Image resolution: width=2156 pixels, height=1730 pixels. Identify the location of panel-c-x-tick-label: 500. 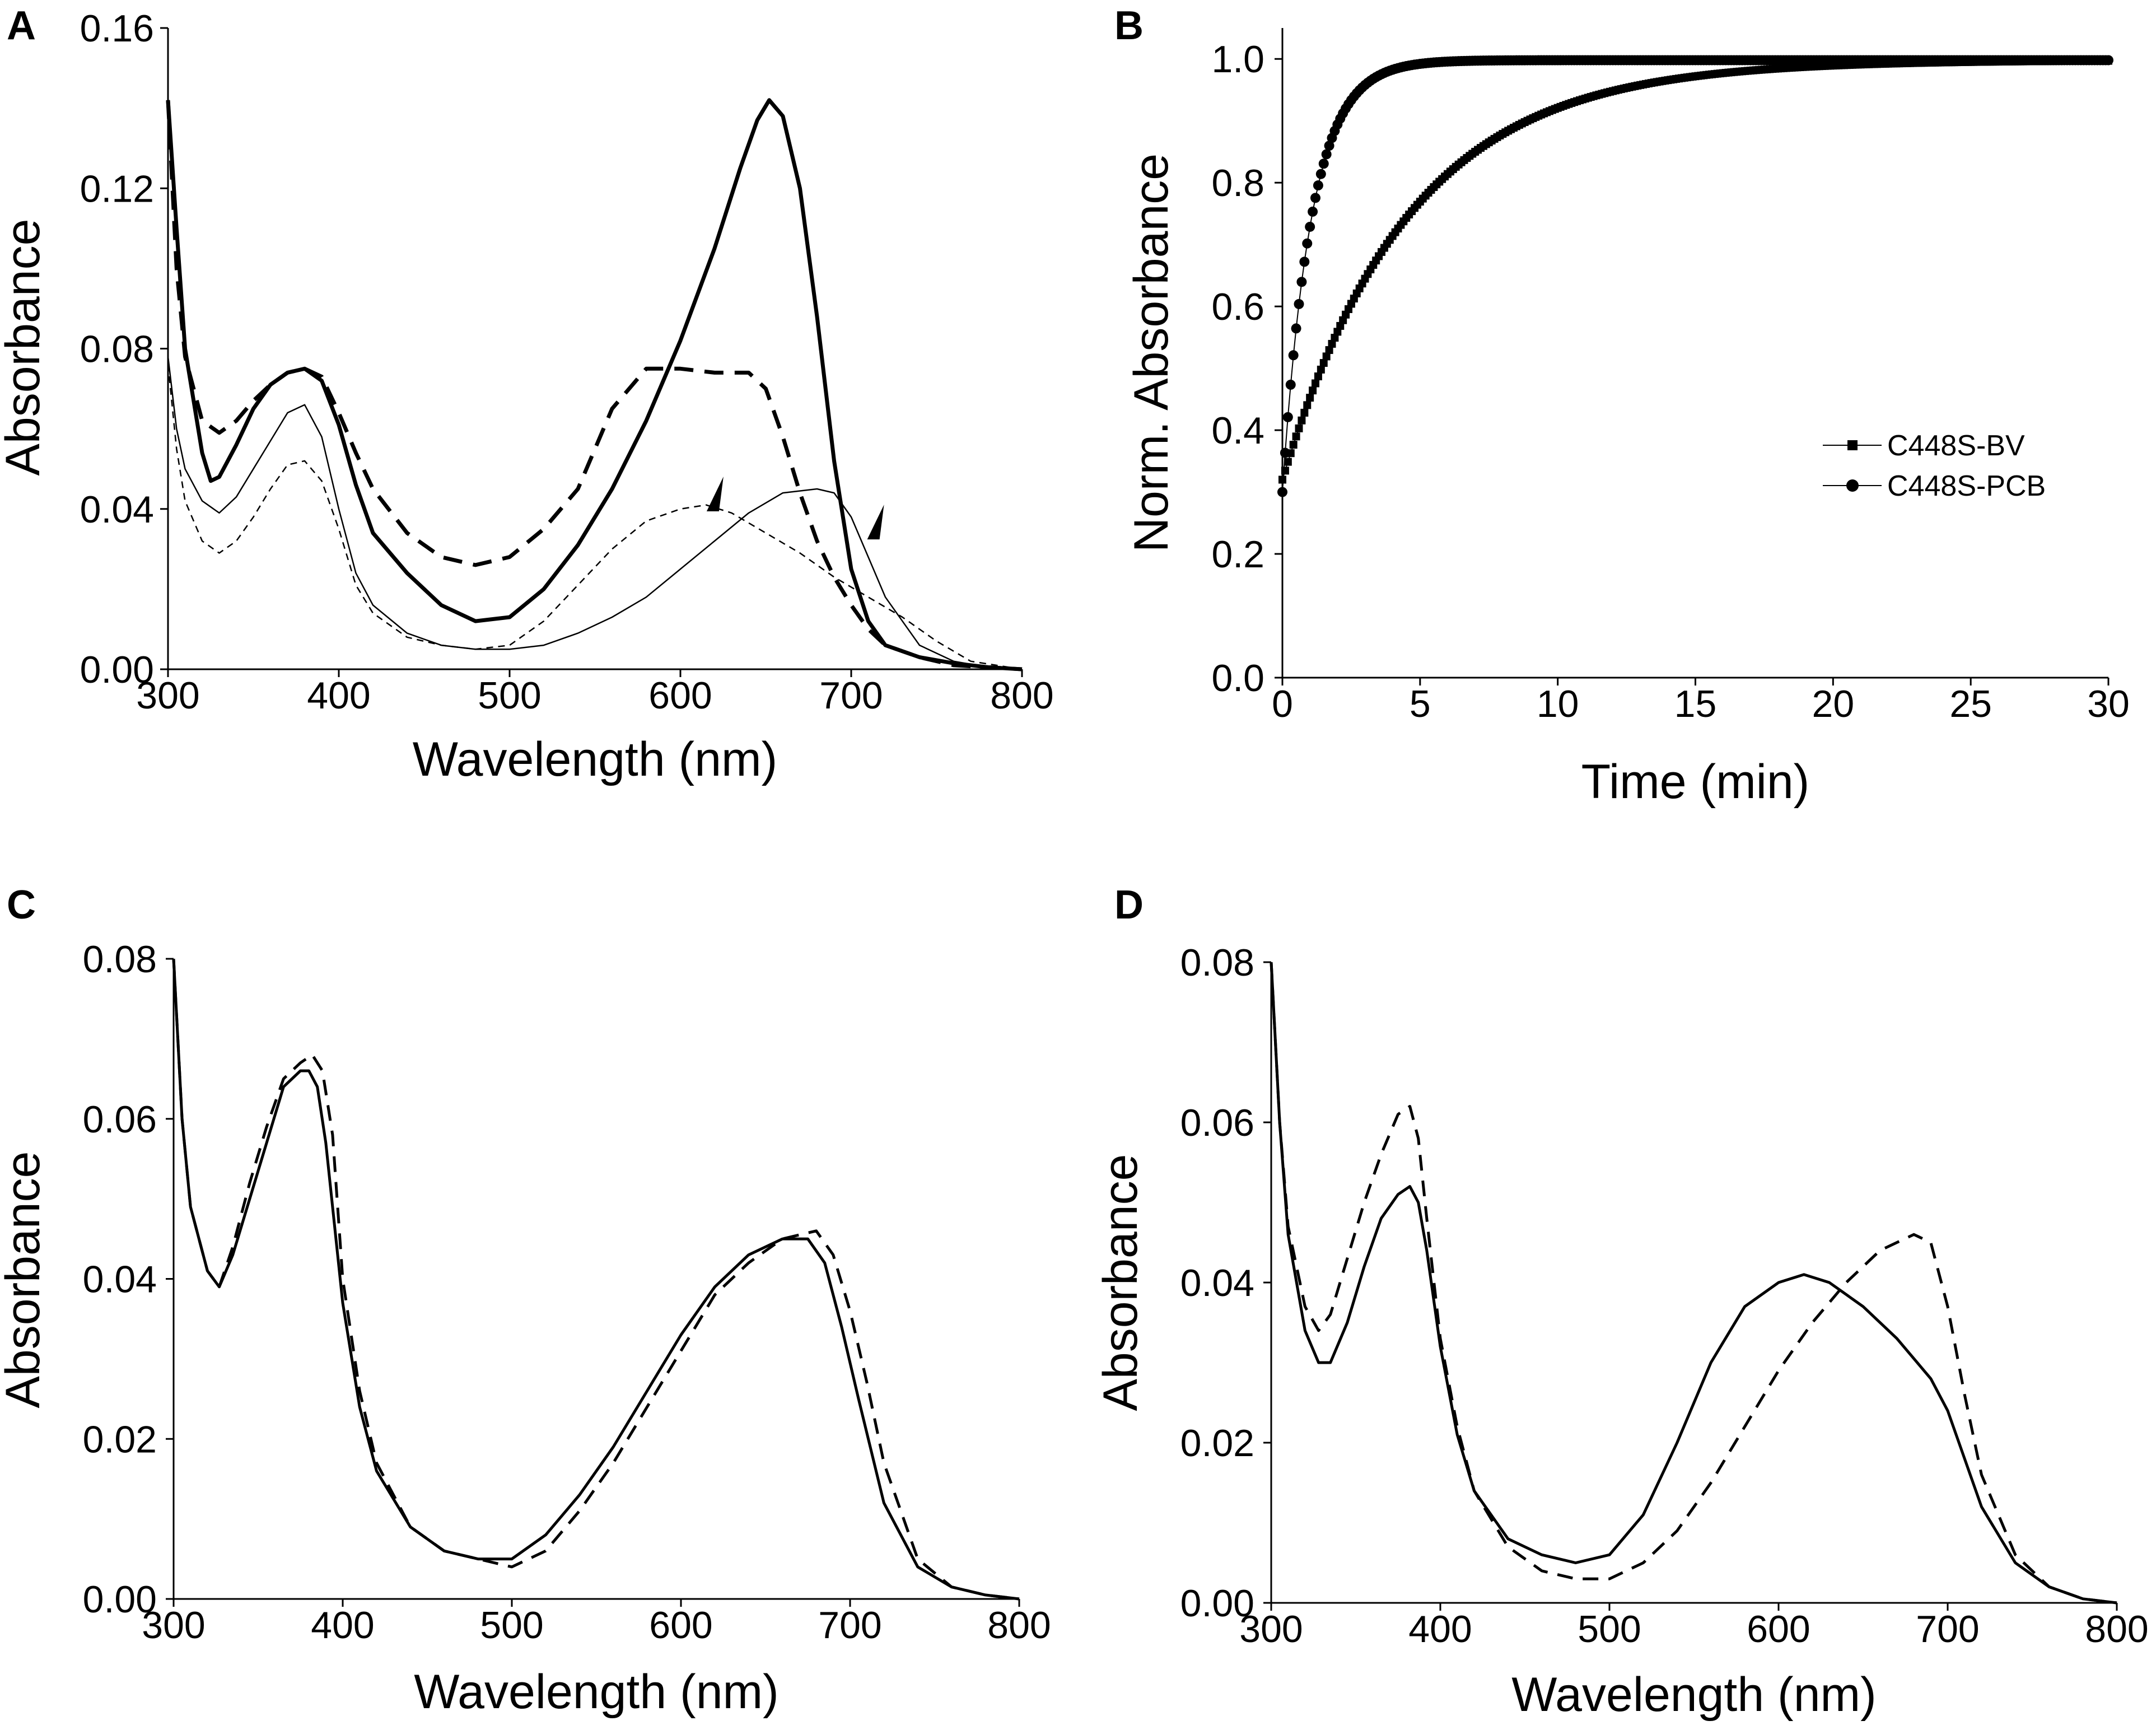
(512, 1625).